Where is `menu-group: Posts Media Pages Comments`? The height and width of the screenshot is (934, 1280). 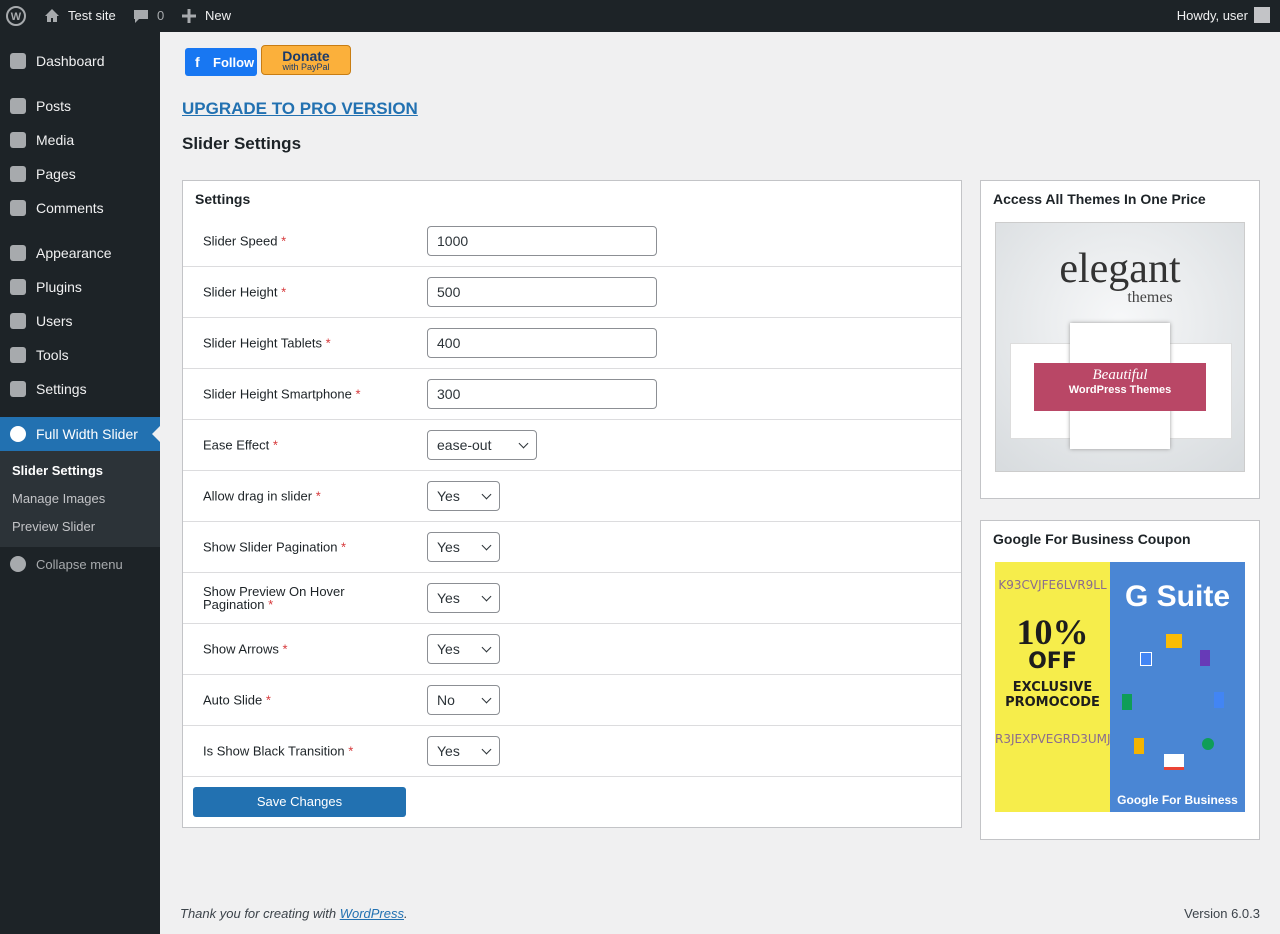 menu-group: Posts Media Pages Comments is located at coordinates (80, 157).